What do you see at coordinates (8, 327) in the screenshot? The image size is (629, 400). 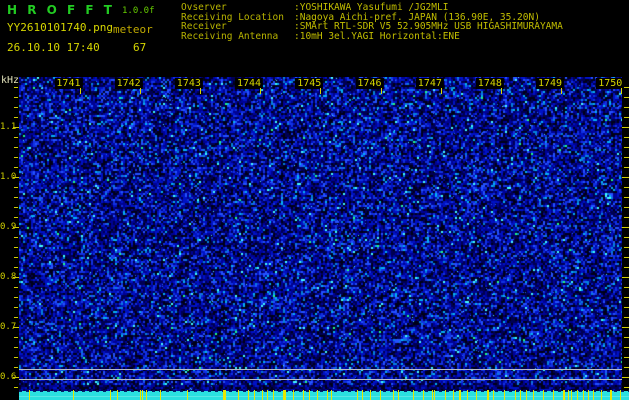 I see `freq-label: 0.7` at bounding box center [8, 327].